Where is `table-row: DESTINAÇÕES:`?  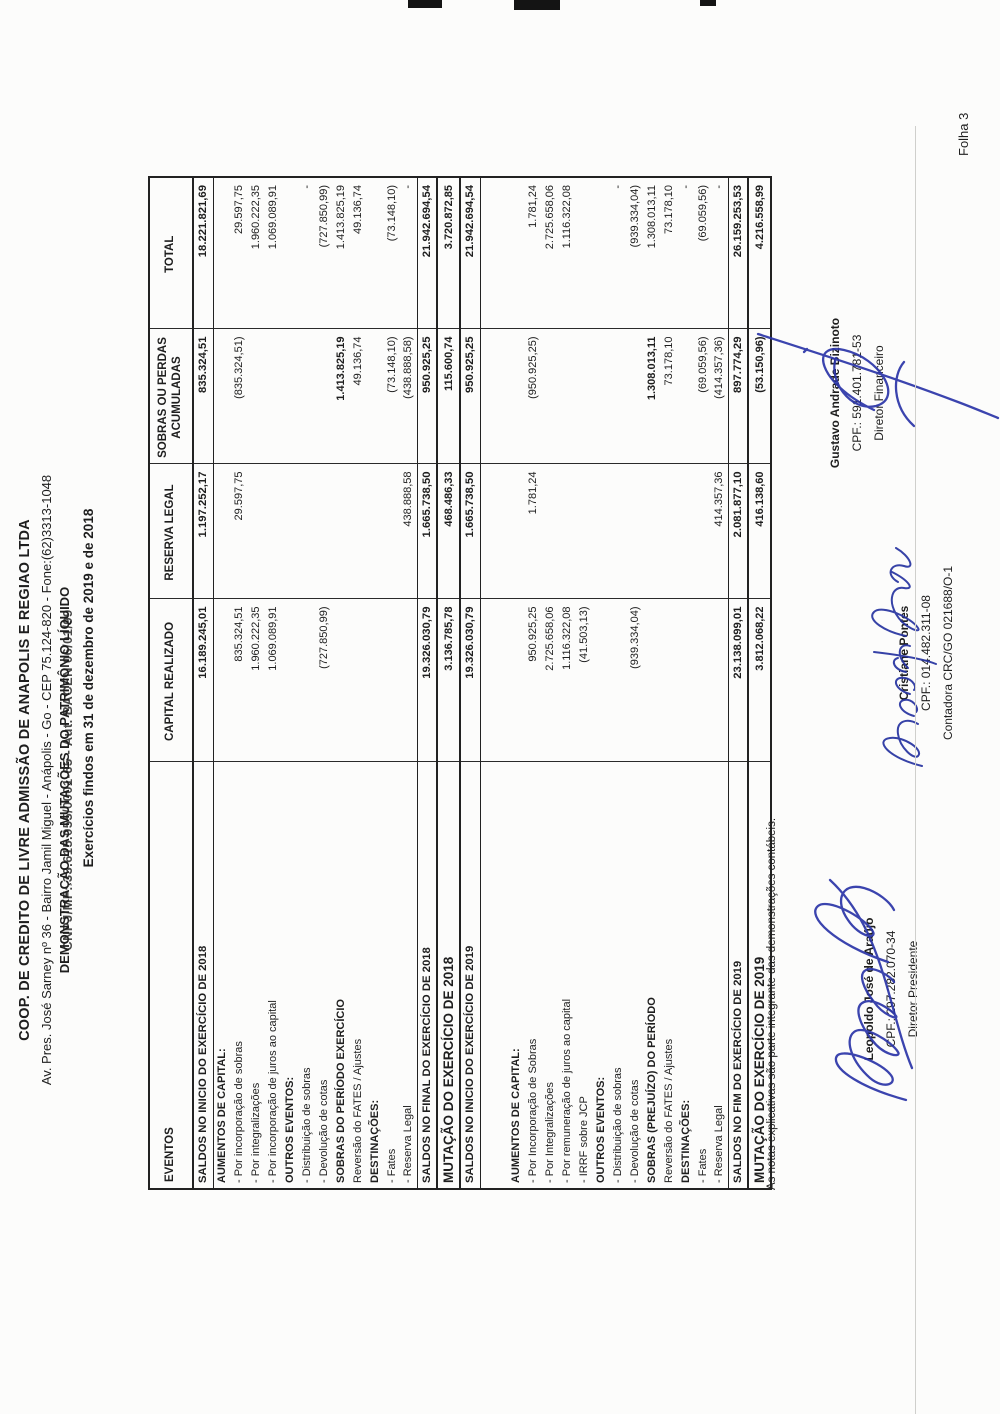 table-row: DESTINAÇÕES: is located at coordinates (374, 683).